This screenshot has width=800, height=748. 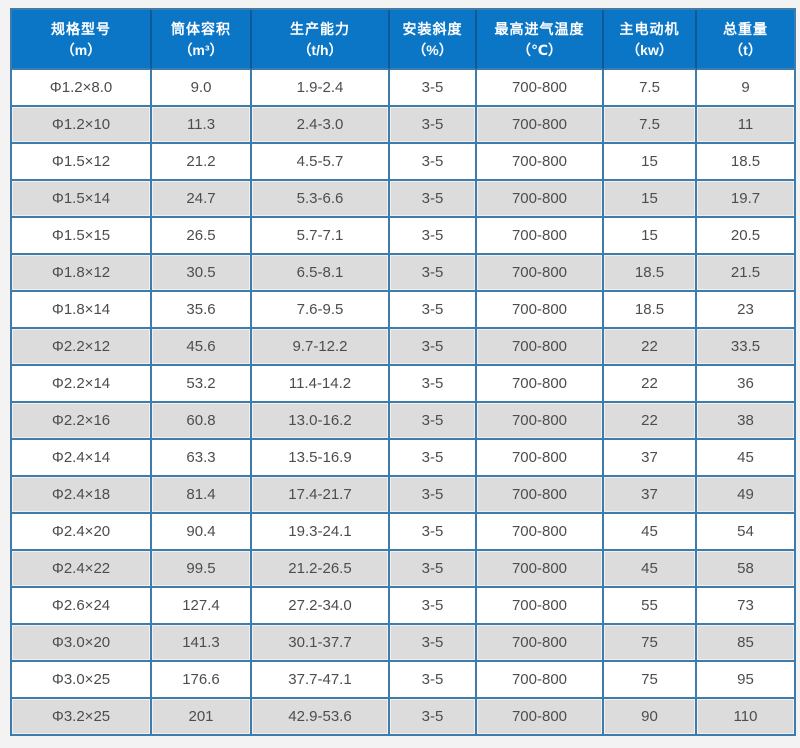 I want to click on table-cell: 4.5-5.7, so click(x=321, y=162).